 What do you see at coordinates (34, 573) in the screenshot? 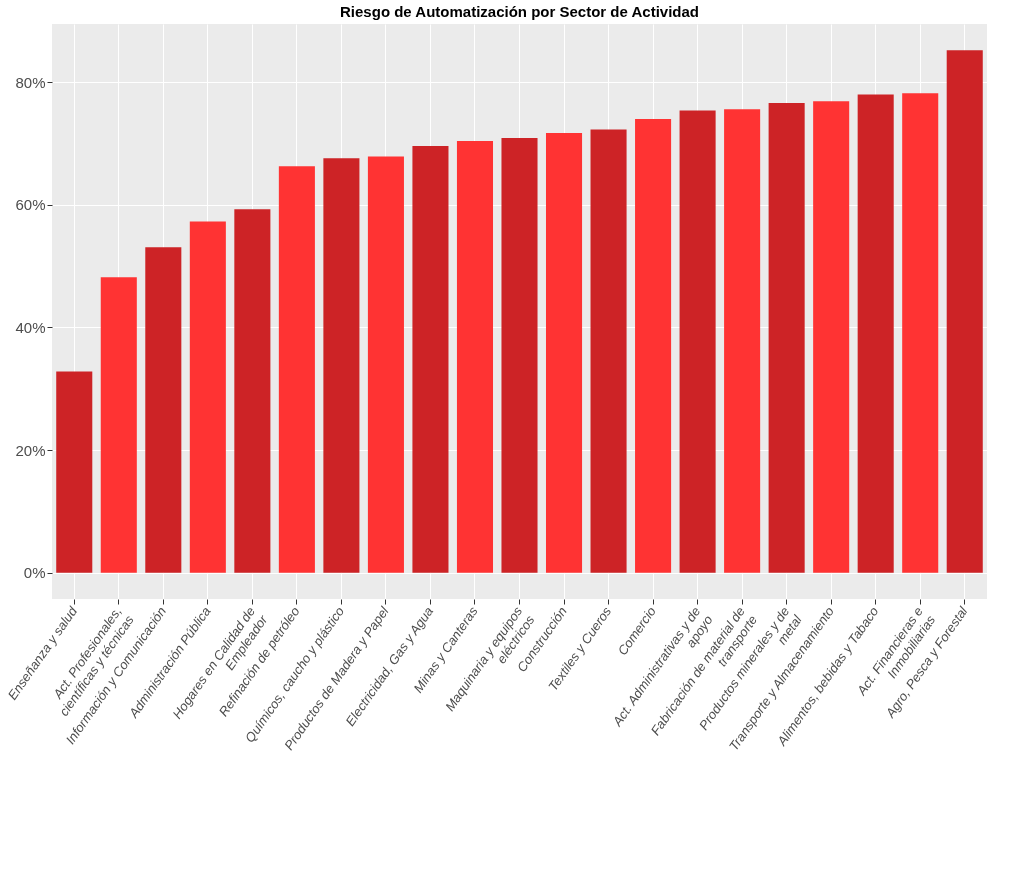
I see `y-tick-label: 0%` at bounding box center [34, 573].